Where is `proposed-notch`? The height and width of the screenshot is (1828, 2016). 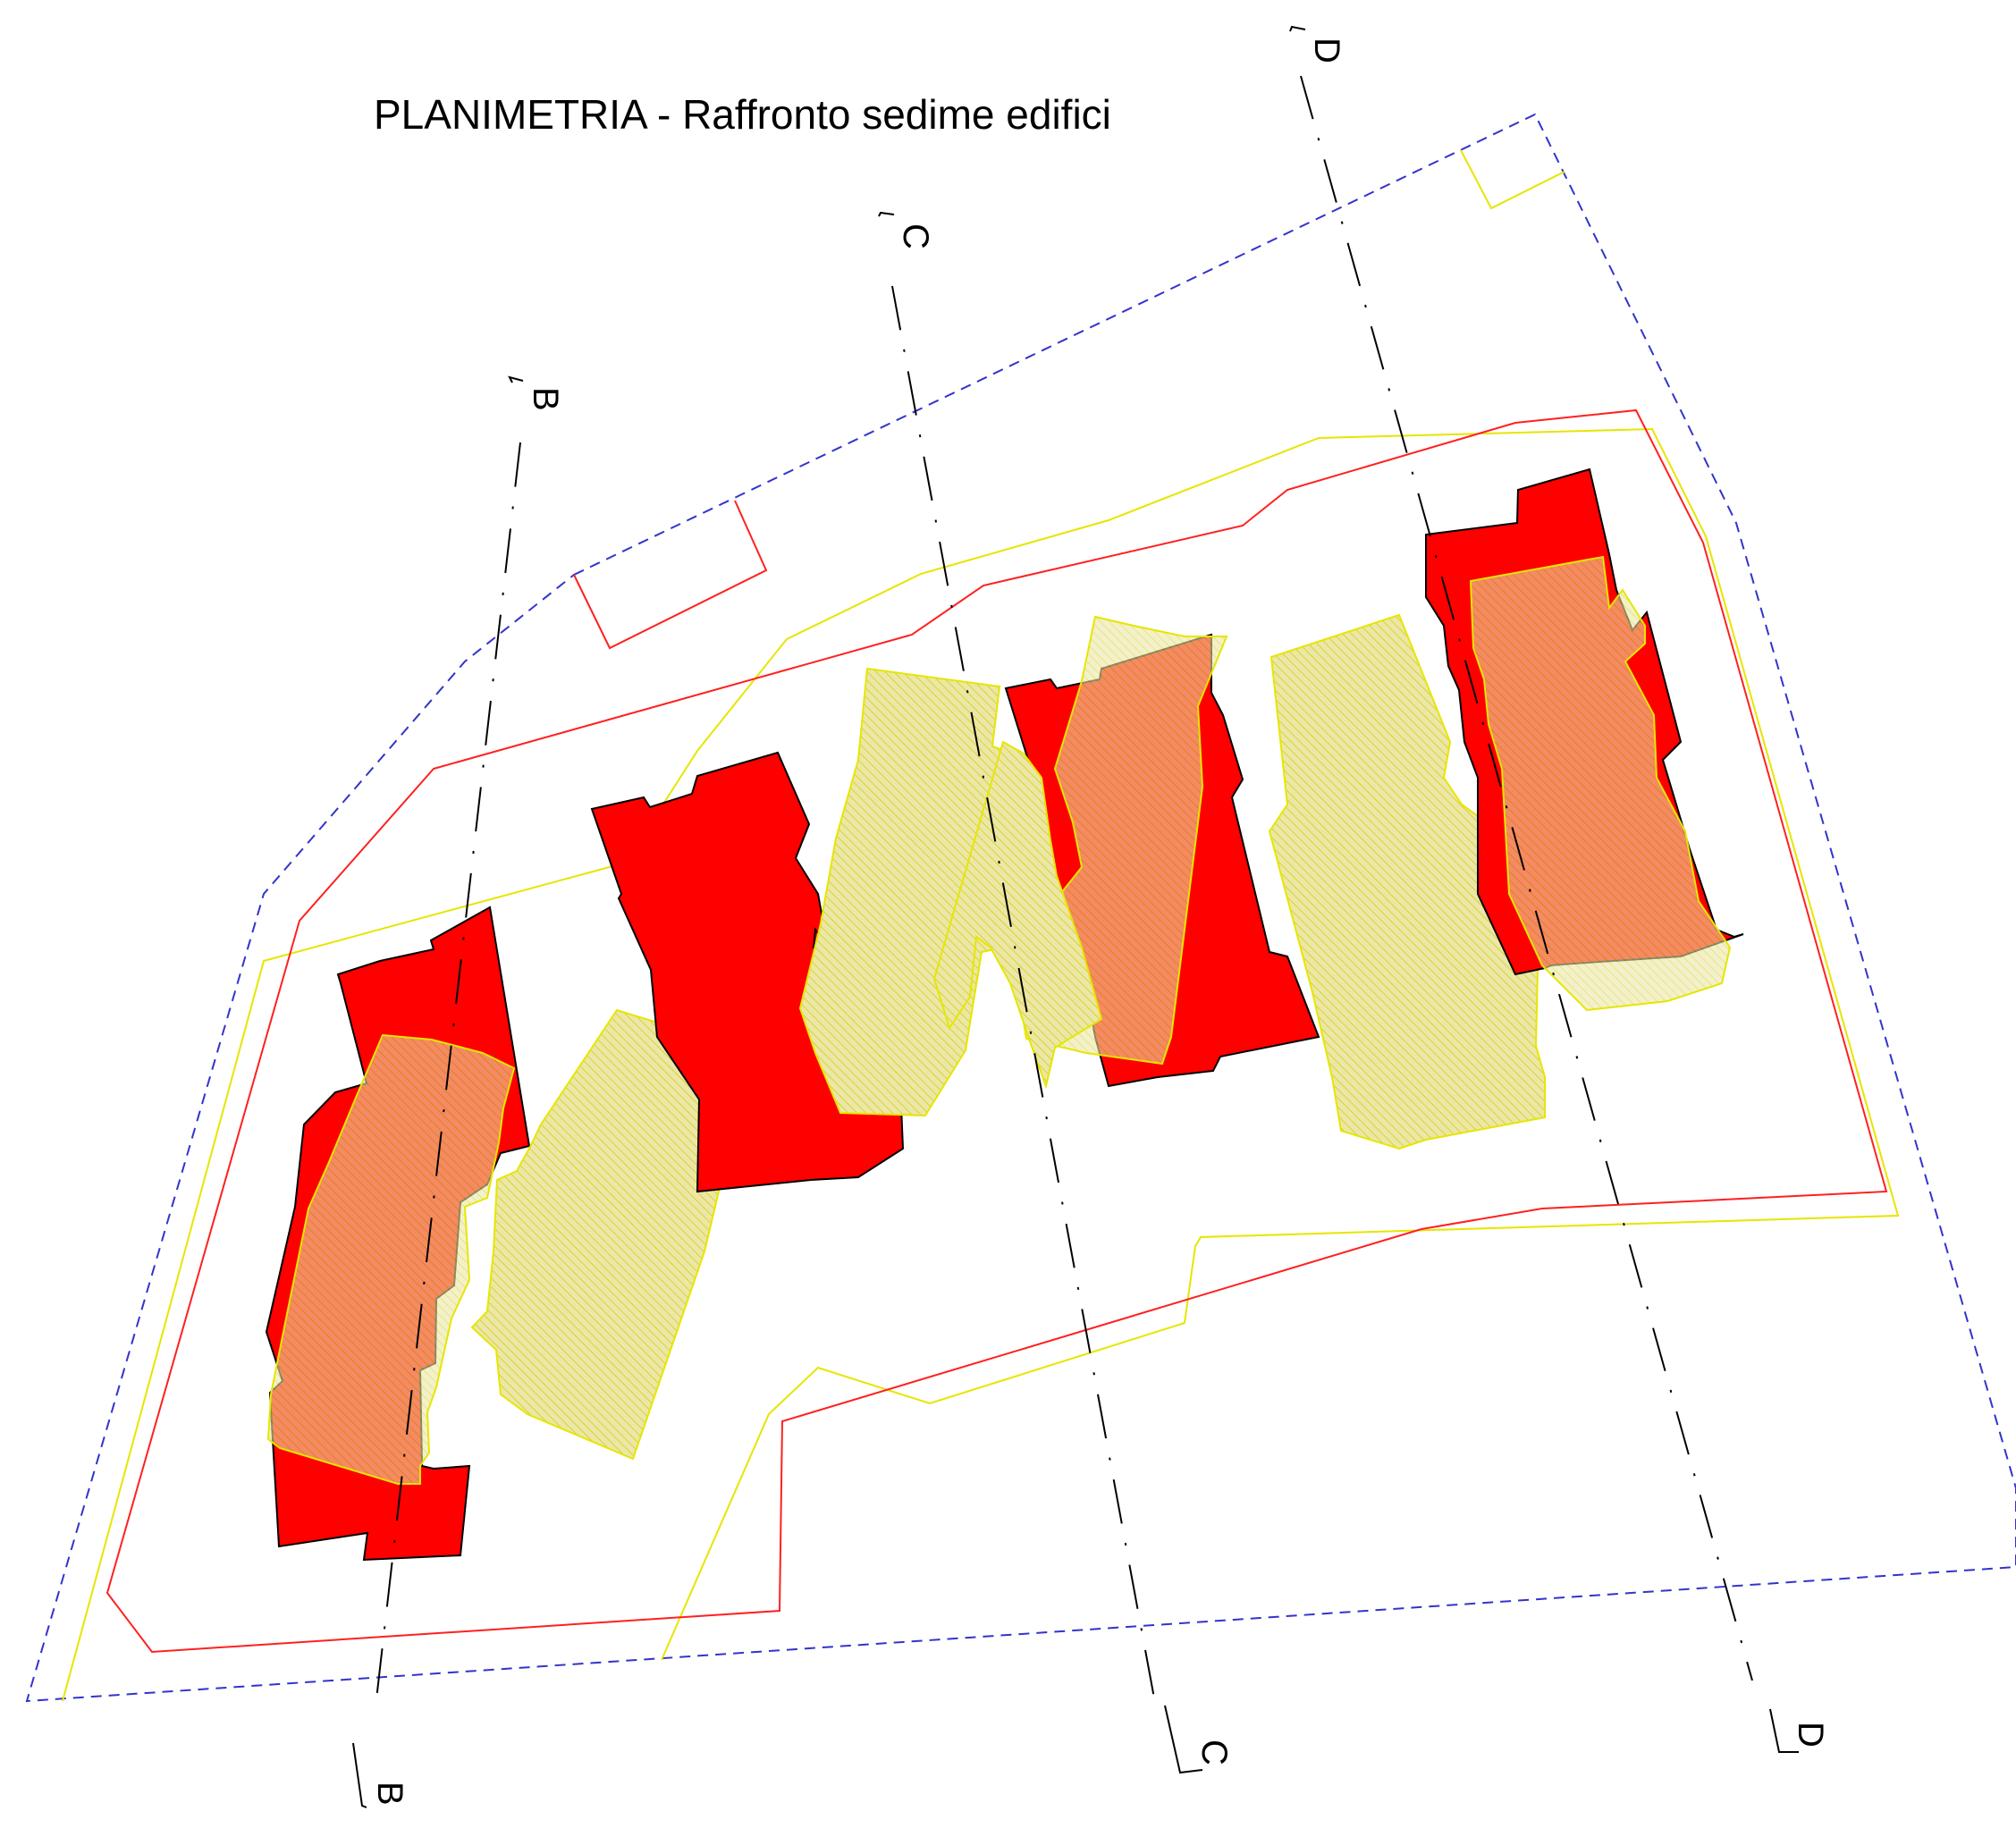
proposed-notch is located at coordinates (670, 575).